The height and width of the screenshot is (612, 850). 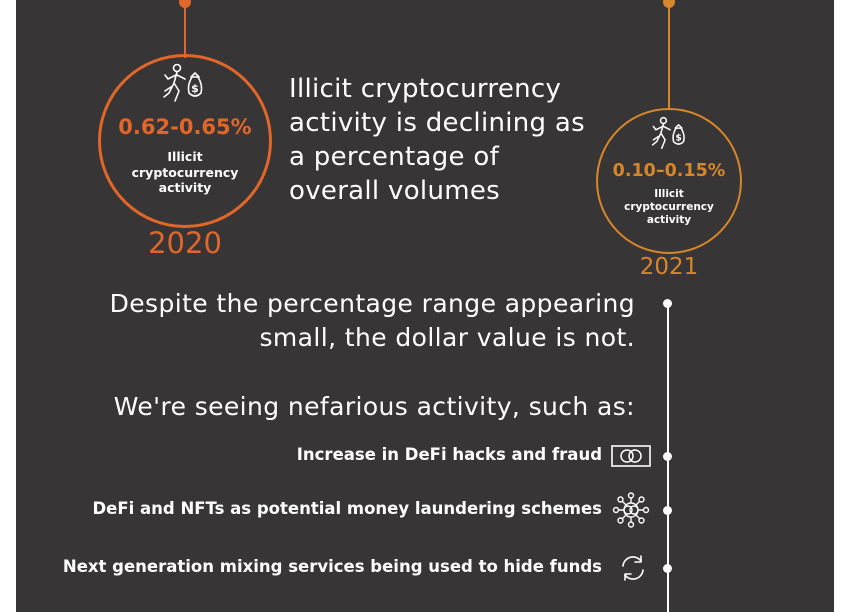 I want to click on year-2020: 2020, so click(x=185, y=243).